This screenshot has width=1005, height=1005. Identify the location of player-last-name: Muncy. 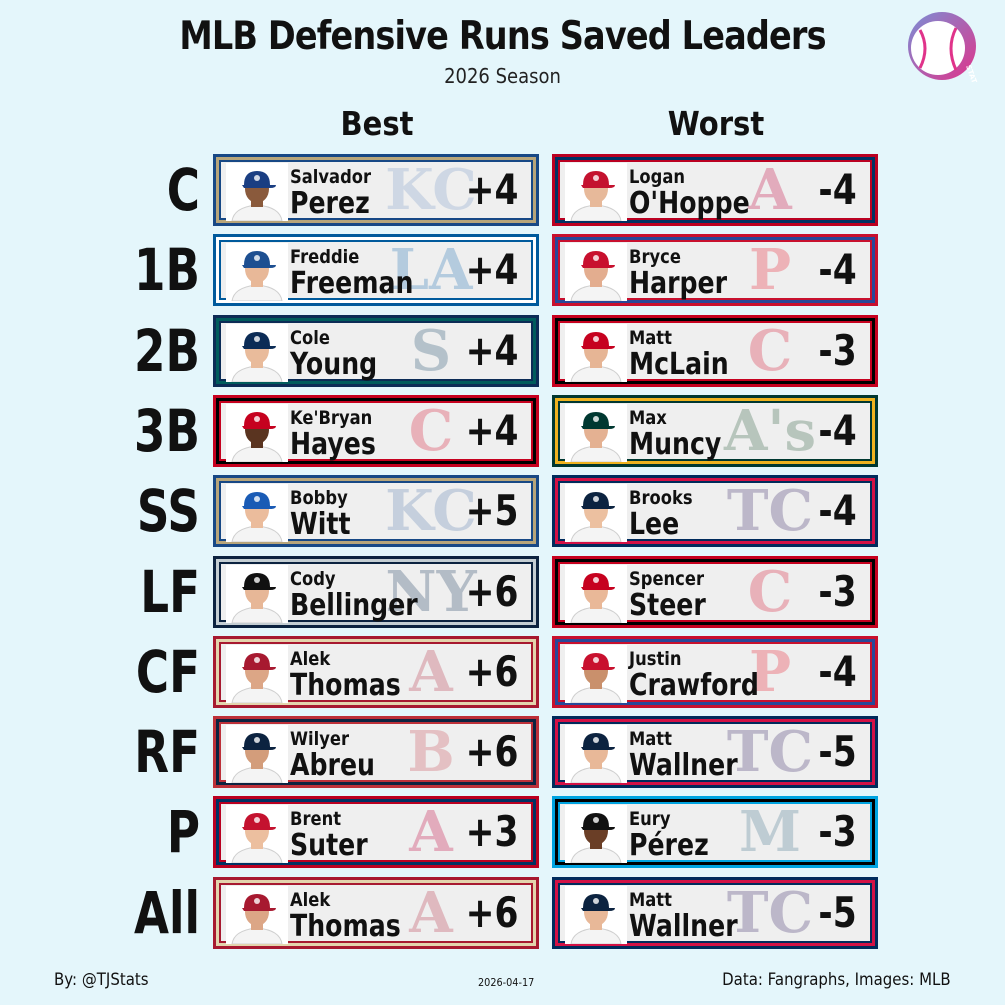
(675, 444).